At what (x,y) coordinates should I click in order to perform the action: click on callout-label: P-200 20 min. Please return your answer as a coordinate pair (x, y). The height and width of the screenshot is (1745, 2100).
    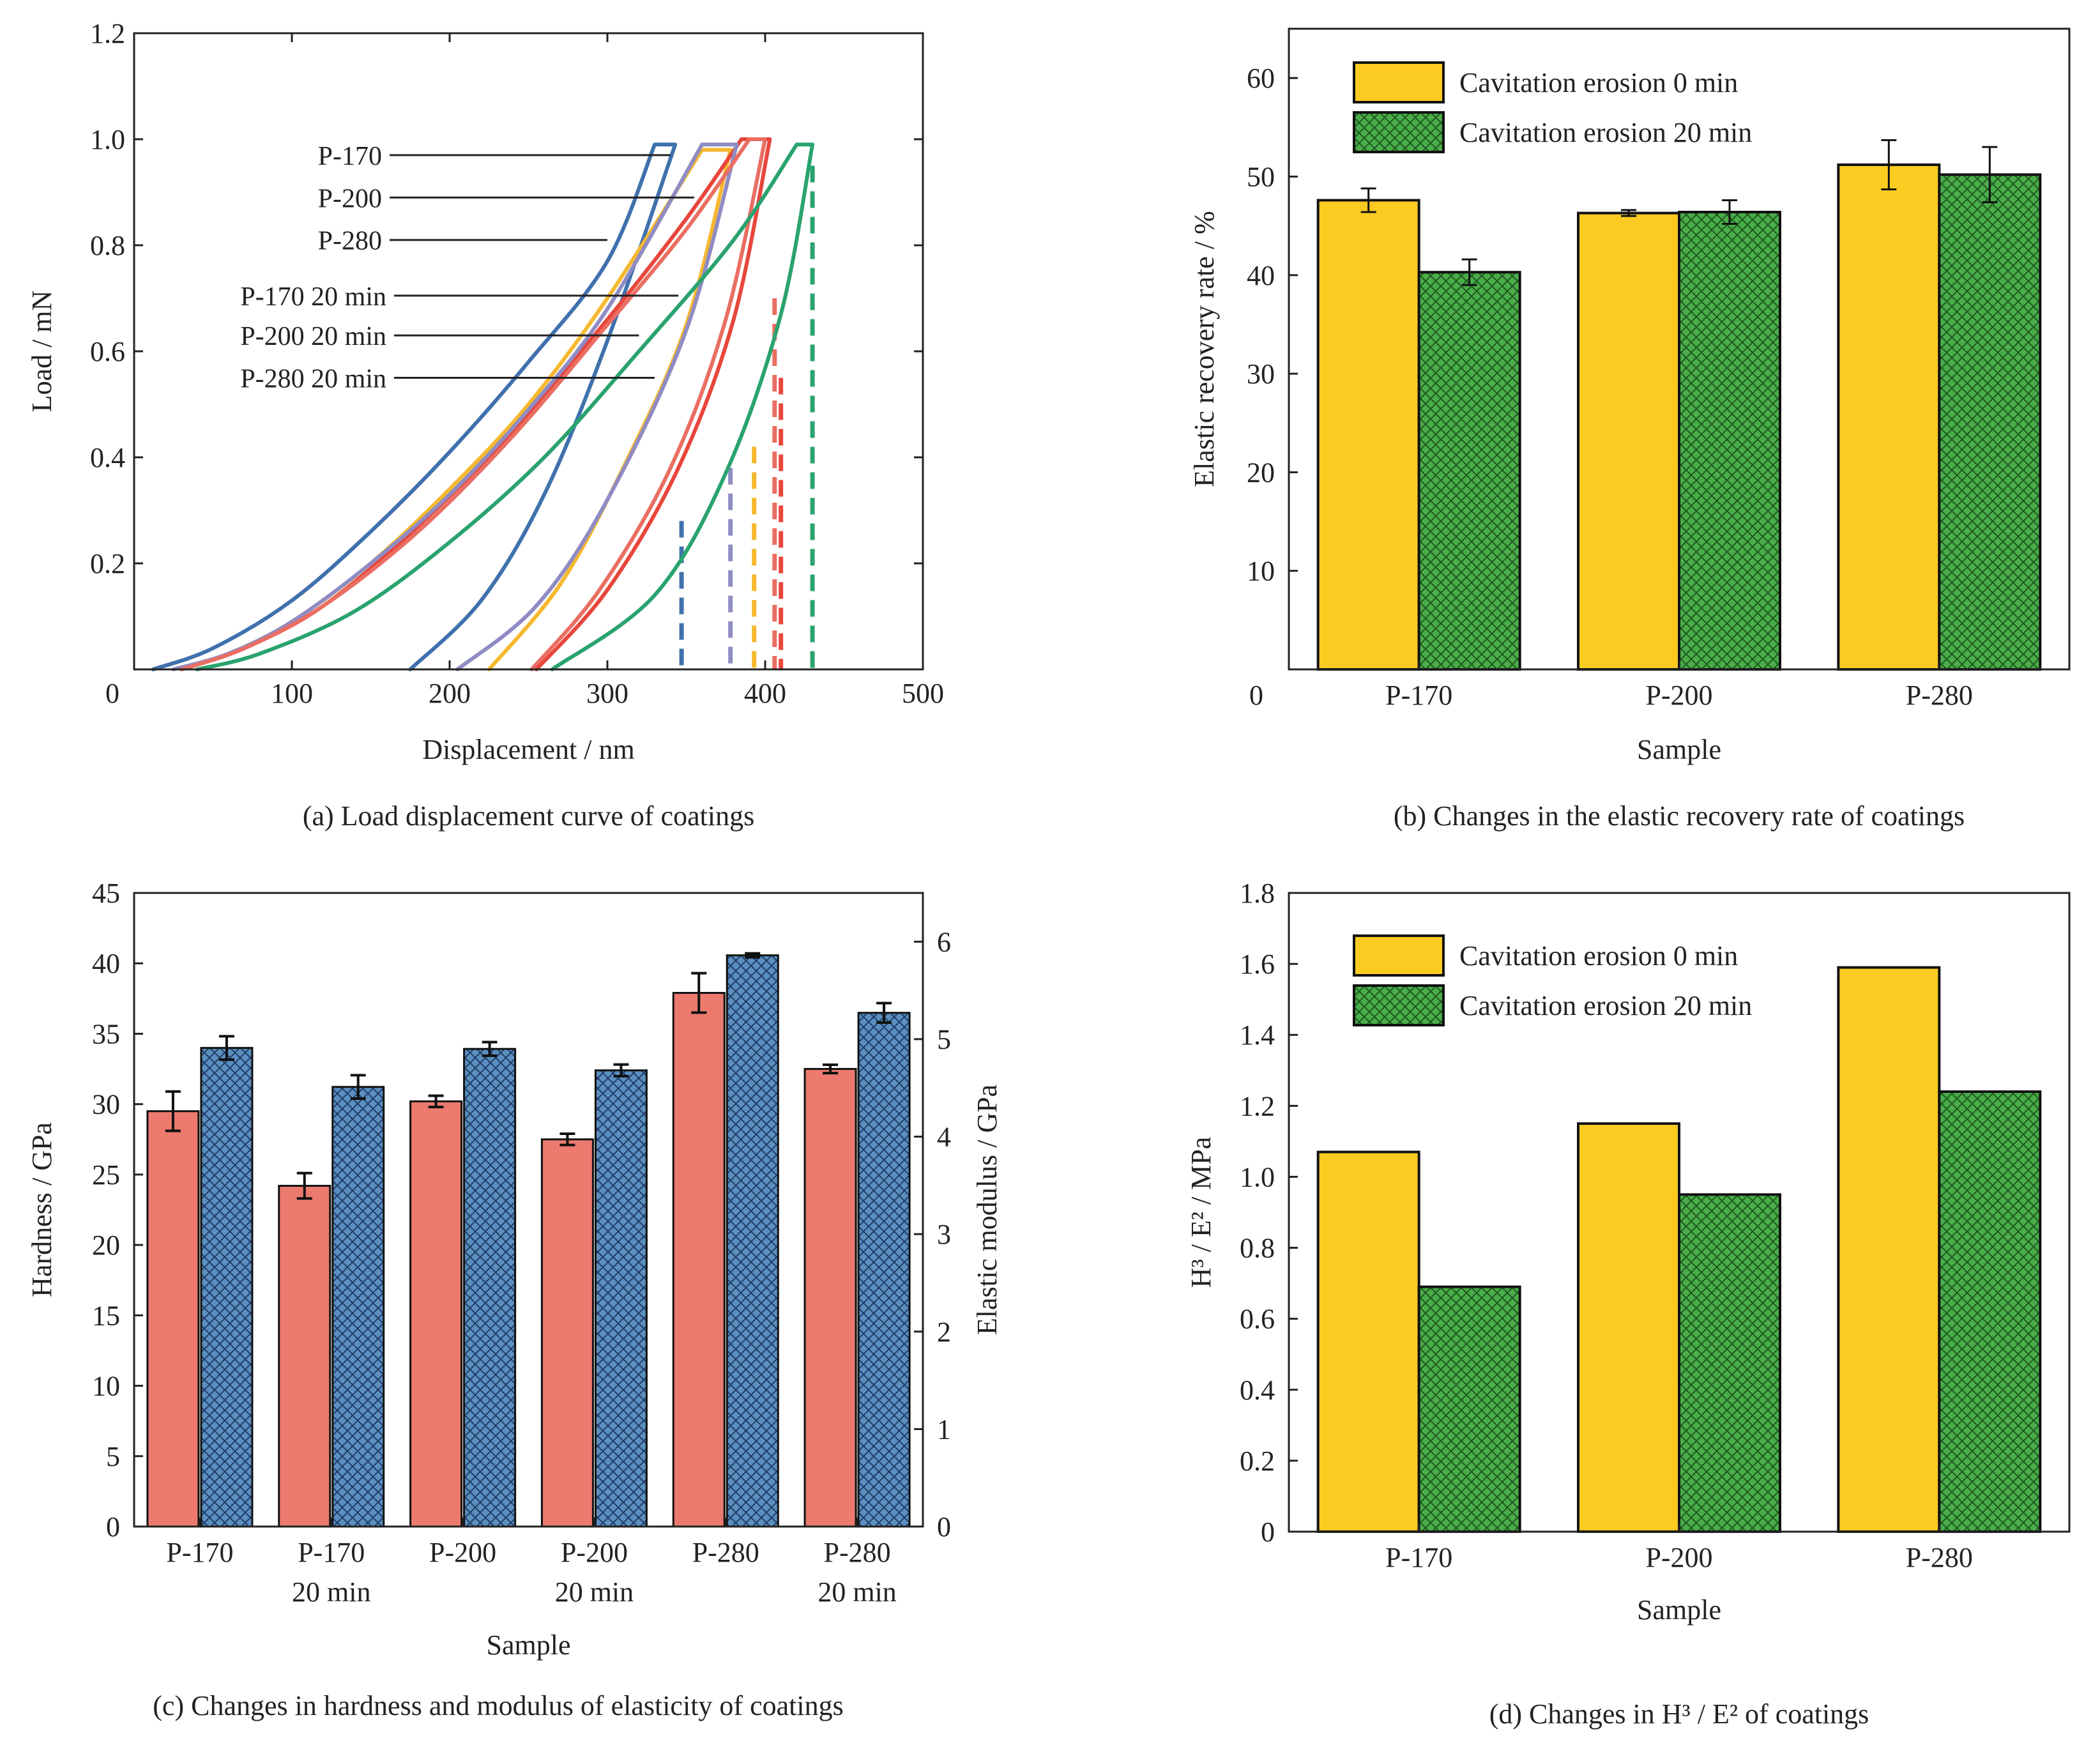
    Looking at the image, I should click on (313, 336).